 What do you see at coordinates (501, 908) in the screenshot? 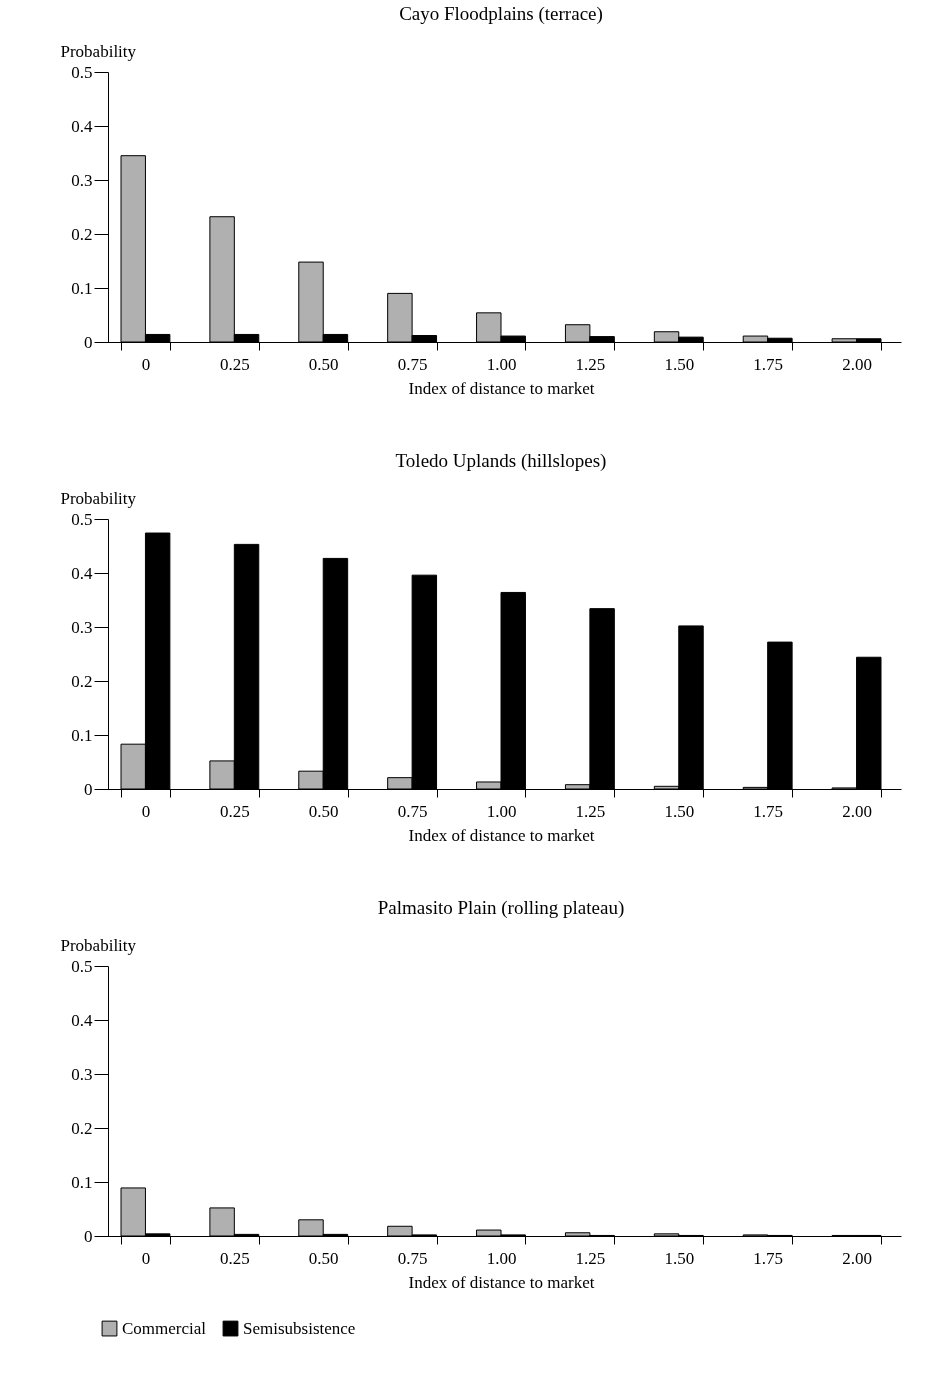
I see `chart-title: Palmasito Plain (rolling plateau)` at bounding box center [501, 908].